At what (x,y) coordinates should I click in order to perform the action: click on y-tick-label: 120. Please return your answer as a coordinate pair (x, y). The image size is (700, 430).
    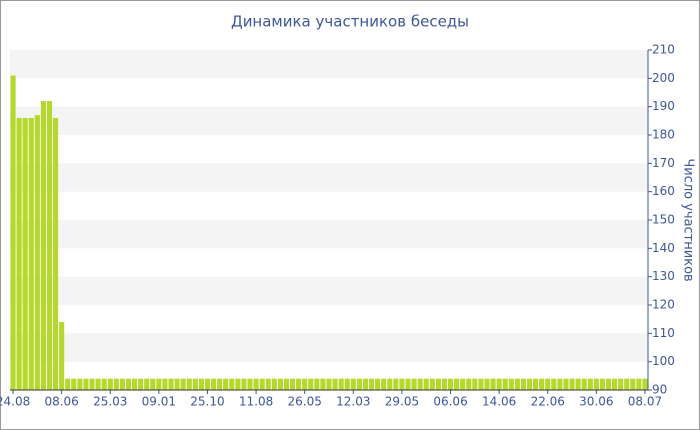
    Looking at the image, I should click on (663, 305).